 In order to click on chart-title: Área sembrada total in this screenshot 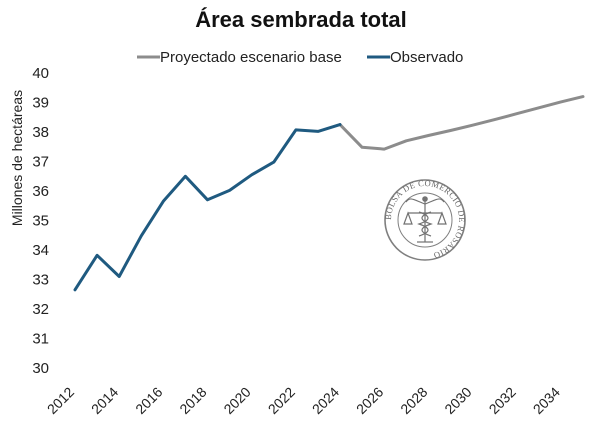, I will do `click(301, 19)`.